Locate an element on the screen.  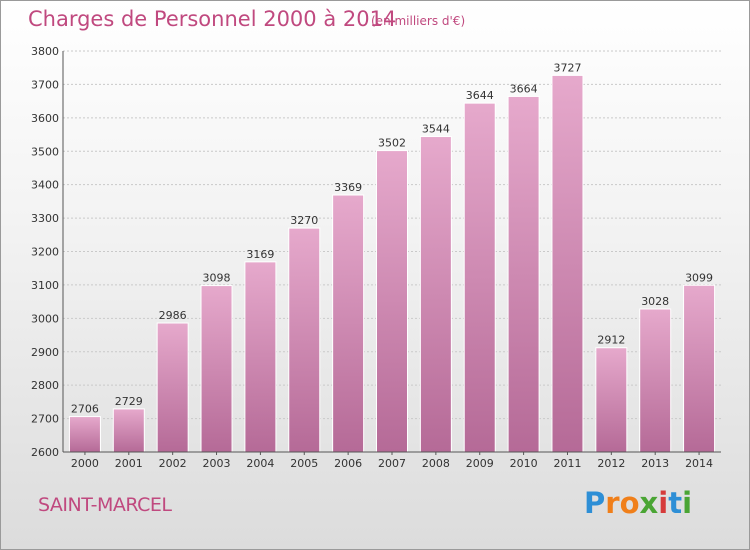
value-label: 3270 is located at coordinates (304, 220).